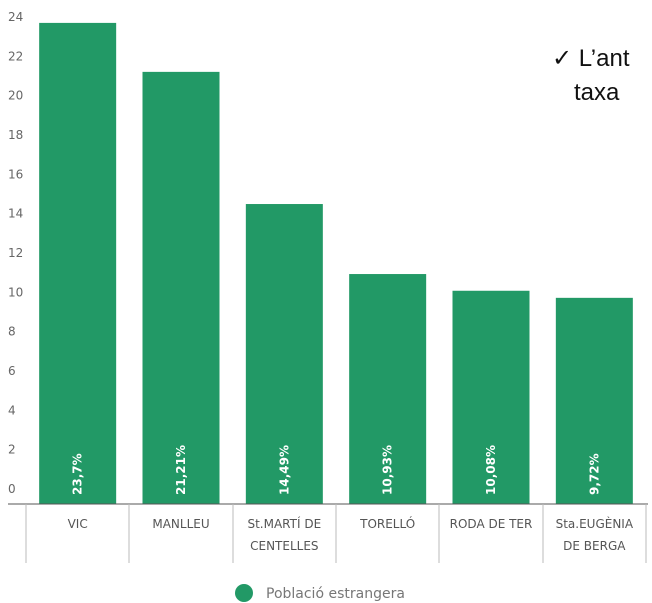 The height and width of the screenshot is (603, 652). Describe the element at coordinates (284, 546) in the screenshot. I see `x-category-label: CENTELLES` at that location.